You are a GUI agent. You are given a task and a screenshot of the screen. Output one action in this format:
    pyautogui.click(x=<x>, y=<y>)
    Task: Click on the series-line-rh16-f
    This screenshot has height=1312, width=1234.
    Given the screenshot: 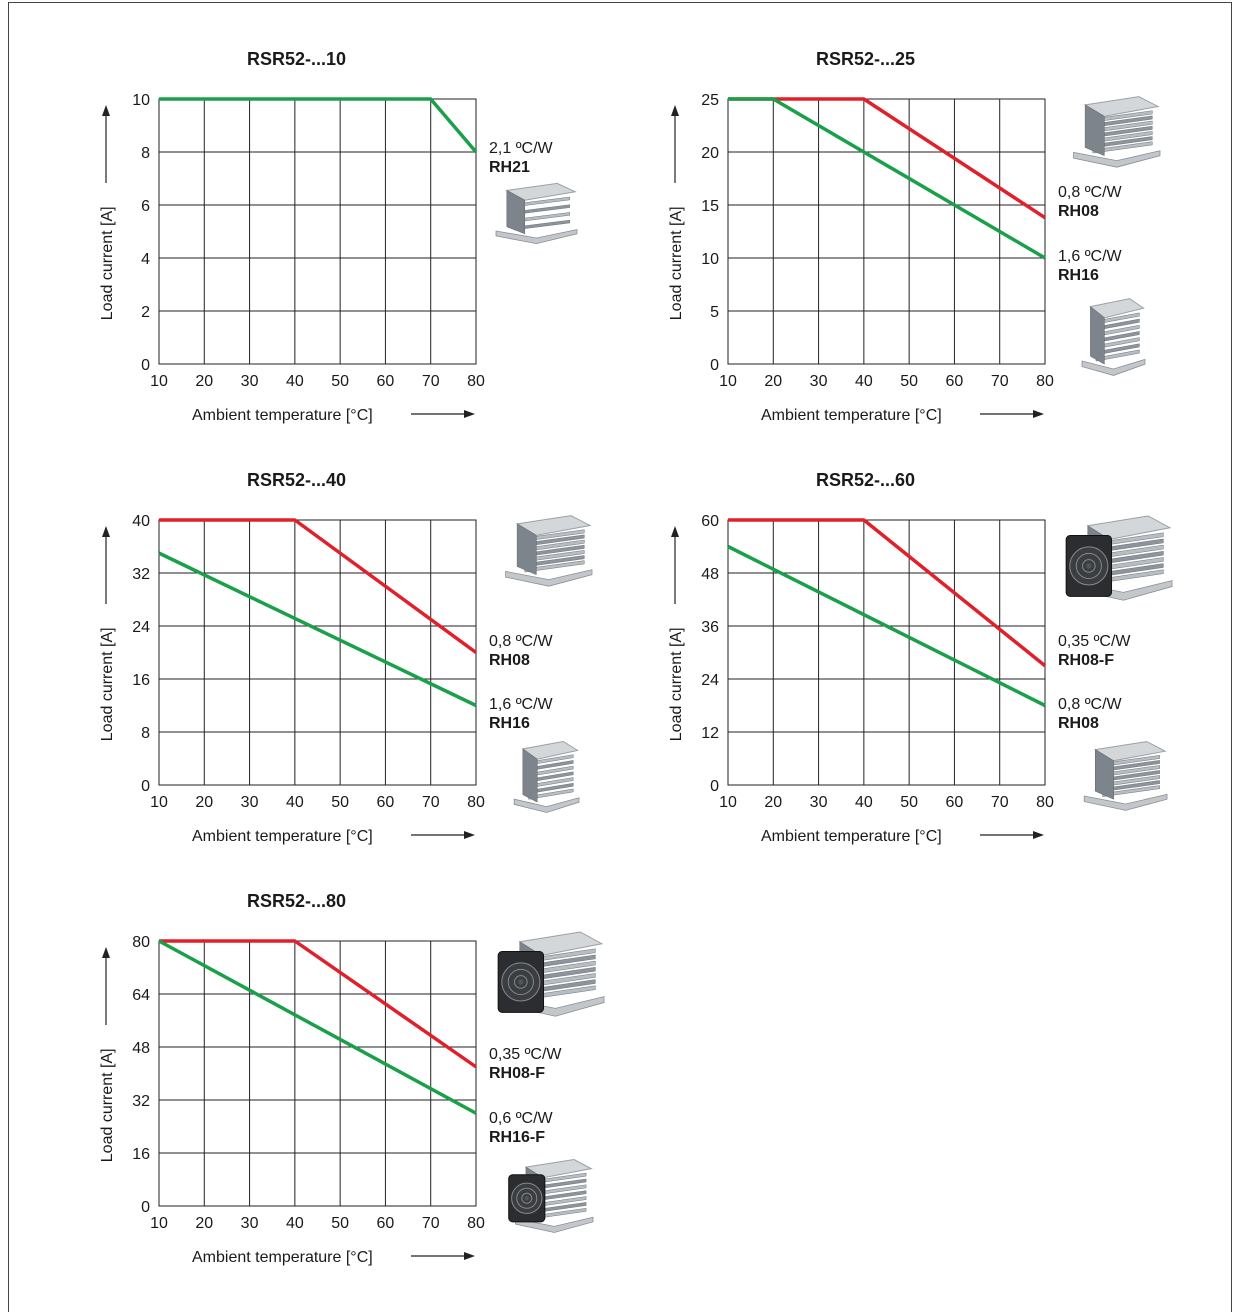 What is the action you would take?
    pyautogui.click(x=317, y=1027)
    